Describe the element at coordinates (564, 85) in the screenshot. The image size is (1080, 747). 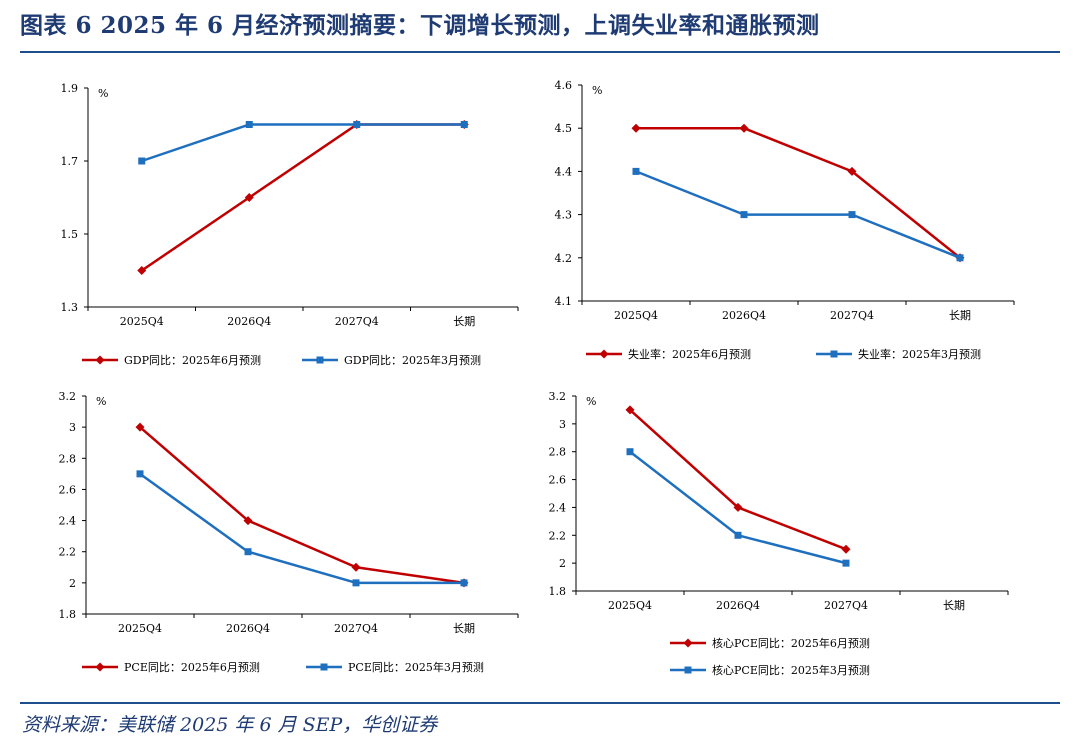
I see `y-tick-label: 4.6` at that location.